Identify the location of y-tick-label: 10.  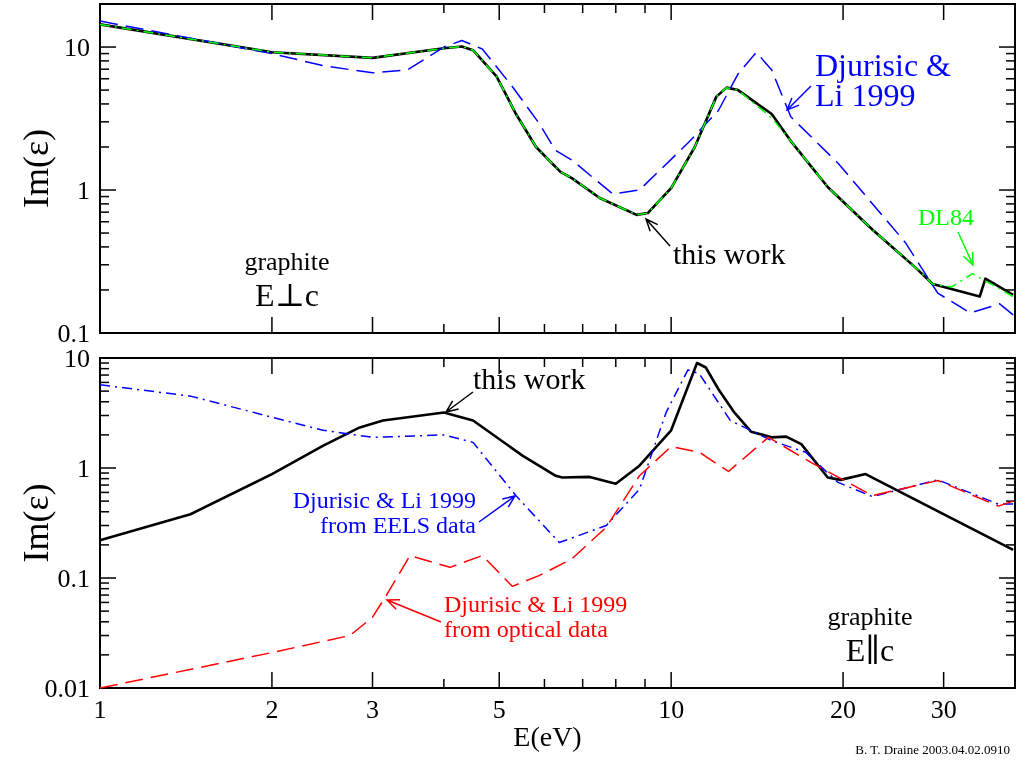
(77, 48).